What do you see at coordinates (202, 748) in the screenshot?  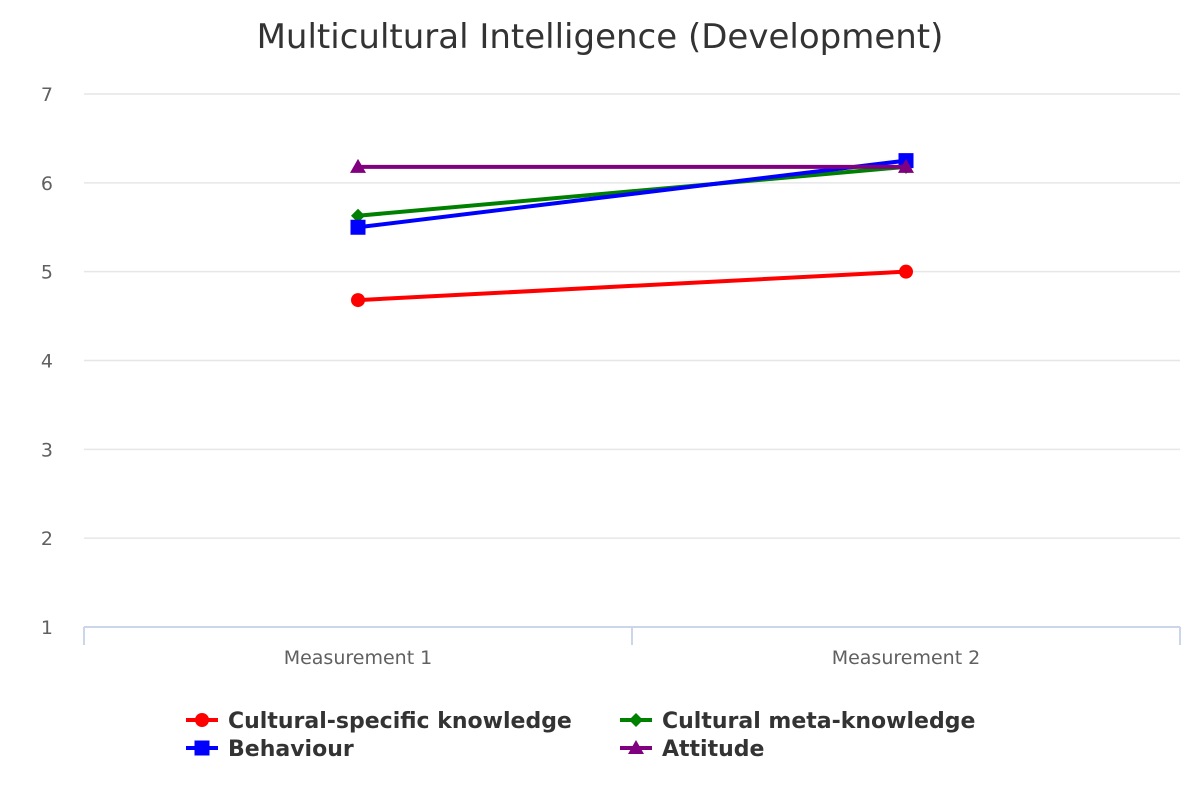 I see `legend-marker-behaviour` at bounding box center [202, 748].